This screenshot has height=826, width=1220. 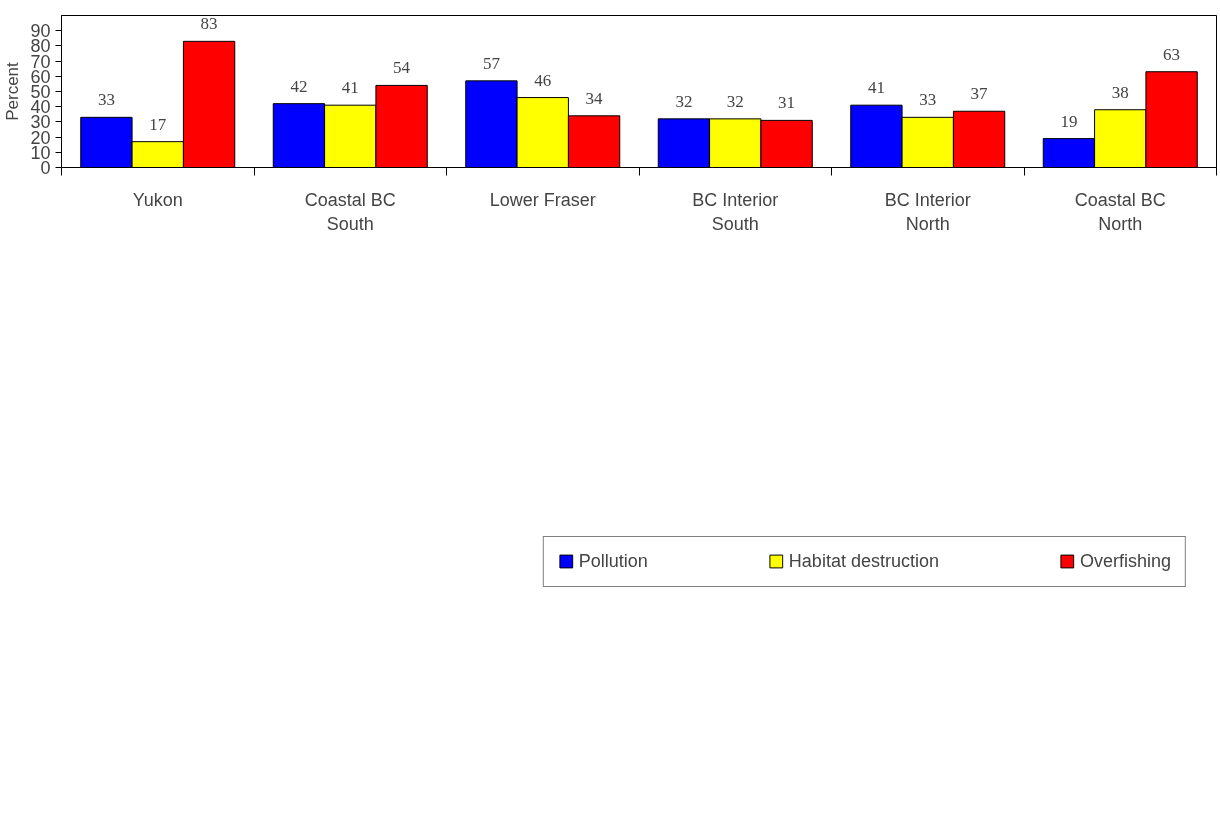 What do you see at coordinates (543, 80) in the screenshot?
I see `data-label: 46` at bounding box center [543, 80].